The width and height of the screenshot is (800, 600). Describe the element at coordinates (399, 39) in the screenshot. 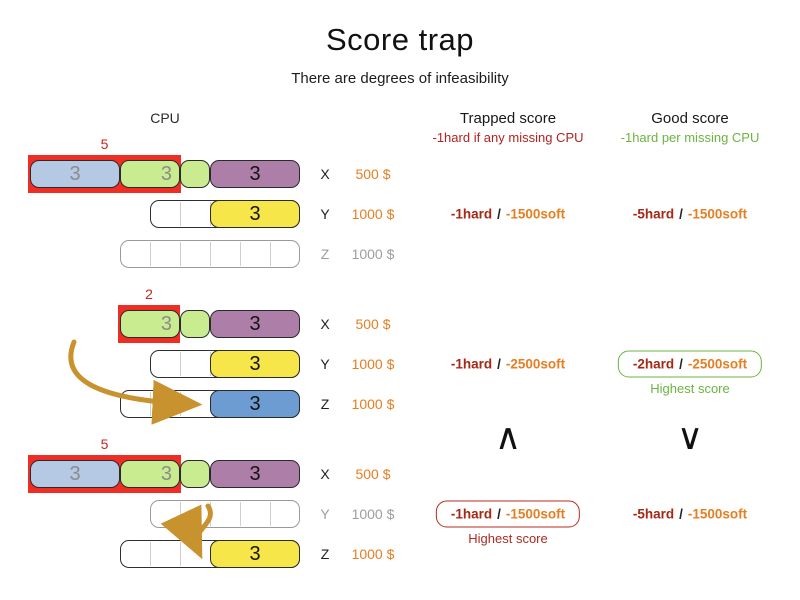

I see `page-title: Score trap` at that location.